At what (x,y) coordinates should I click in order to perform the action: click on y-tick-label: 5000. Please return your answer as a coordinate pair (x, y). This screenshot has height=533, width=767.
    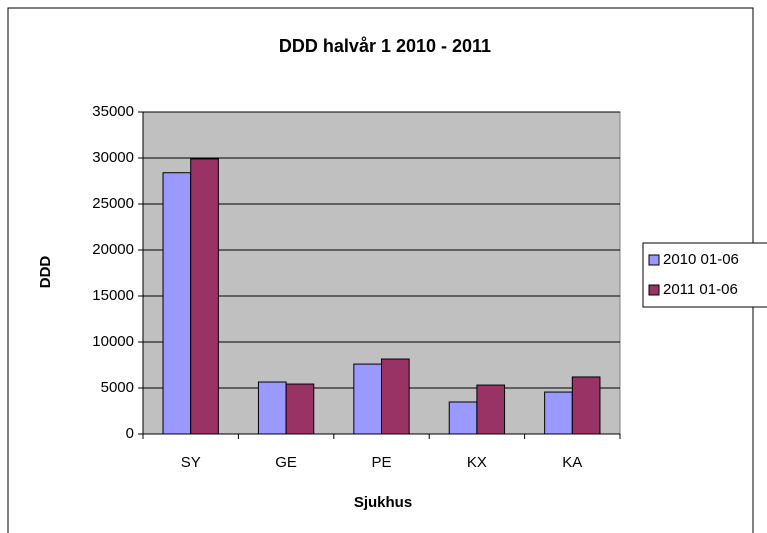
    Looking at the image, I should click on (117, 387).